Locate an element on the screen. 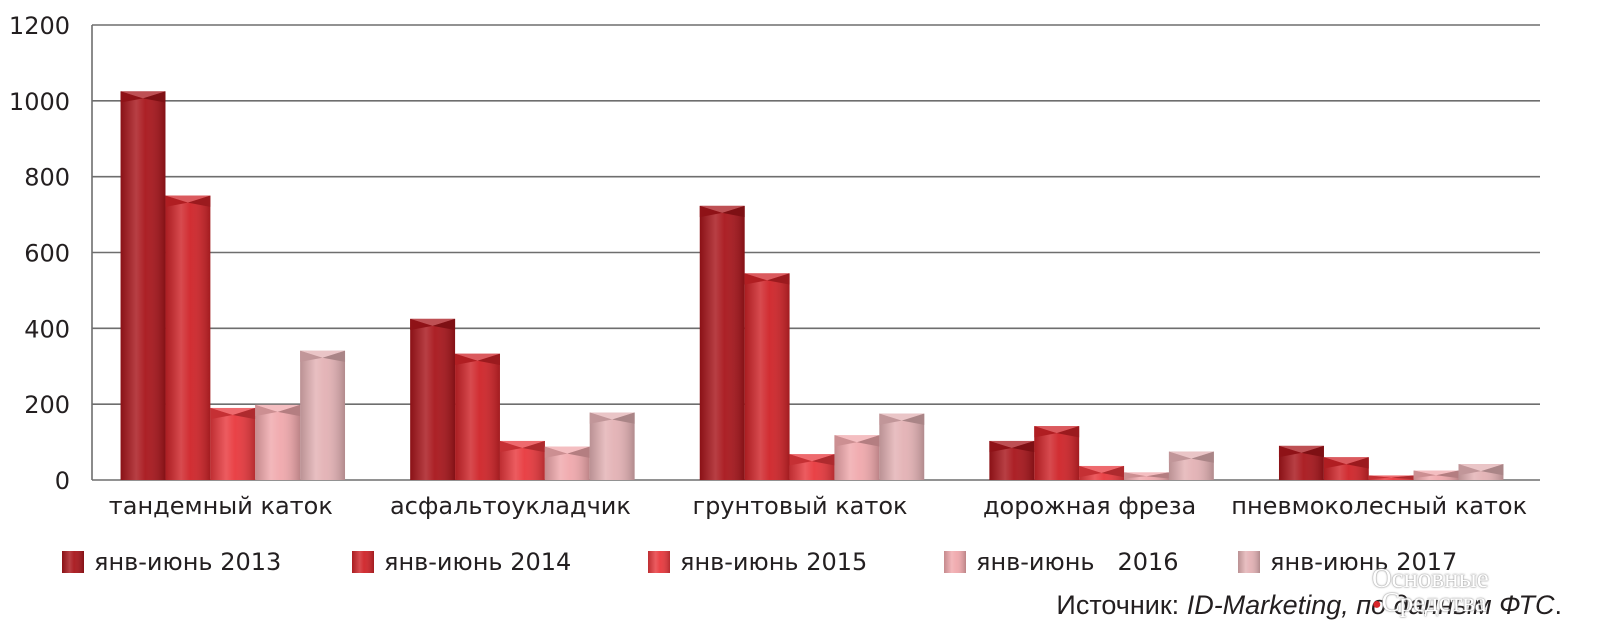 The width and height of the screenshot is (1606, 641). source-note: Источник: ID-Marketing, по данным ФТС. is located at coordinates (1309, 605).